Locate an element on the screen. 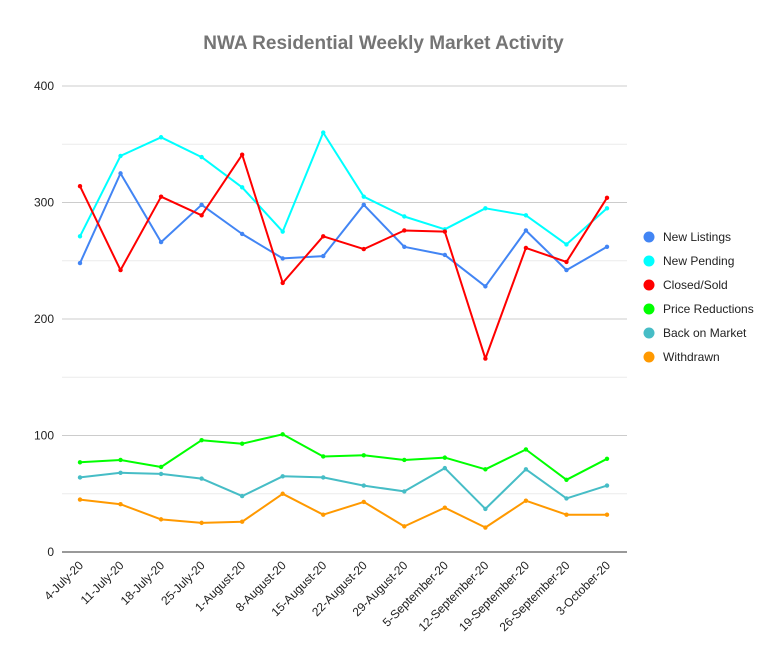 Image resolution: width=767 pixels, height=665 pixels. y-axis: 0 100 200 300 400 is located at coordinates (44, 319).